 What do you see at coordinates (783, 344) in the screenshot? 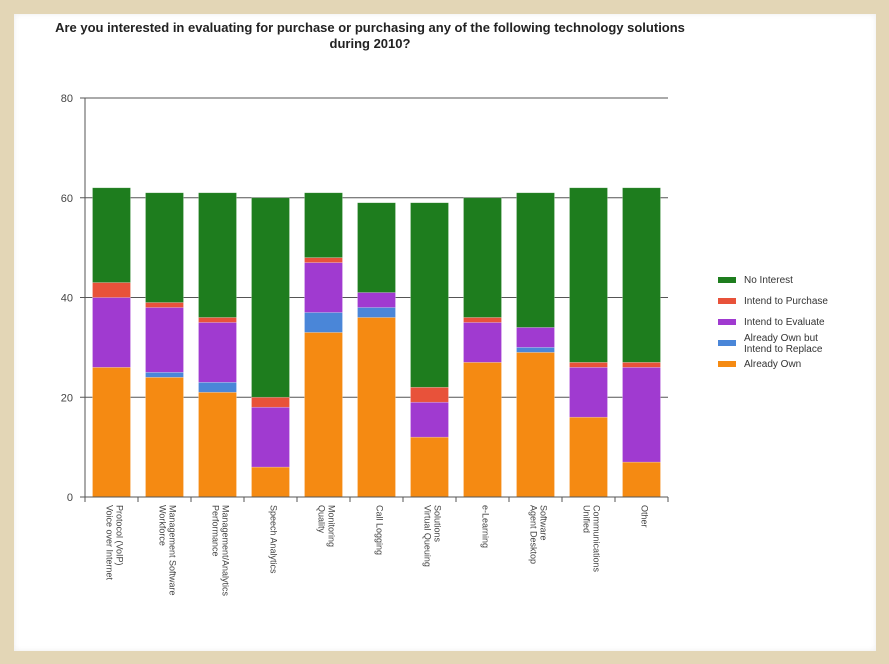
I see `legend-label: Already Own but Intend to Replace` at bounding box center [783, 344].